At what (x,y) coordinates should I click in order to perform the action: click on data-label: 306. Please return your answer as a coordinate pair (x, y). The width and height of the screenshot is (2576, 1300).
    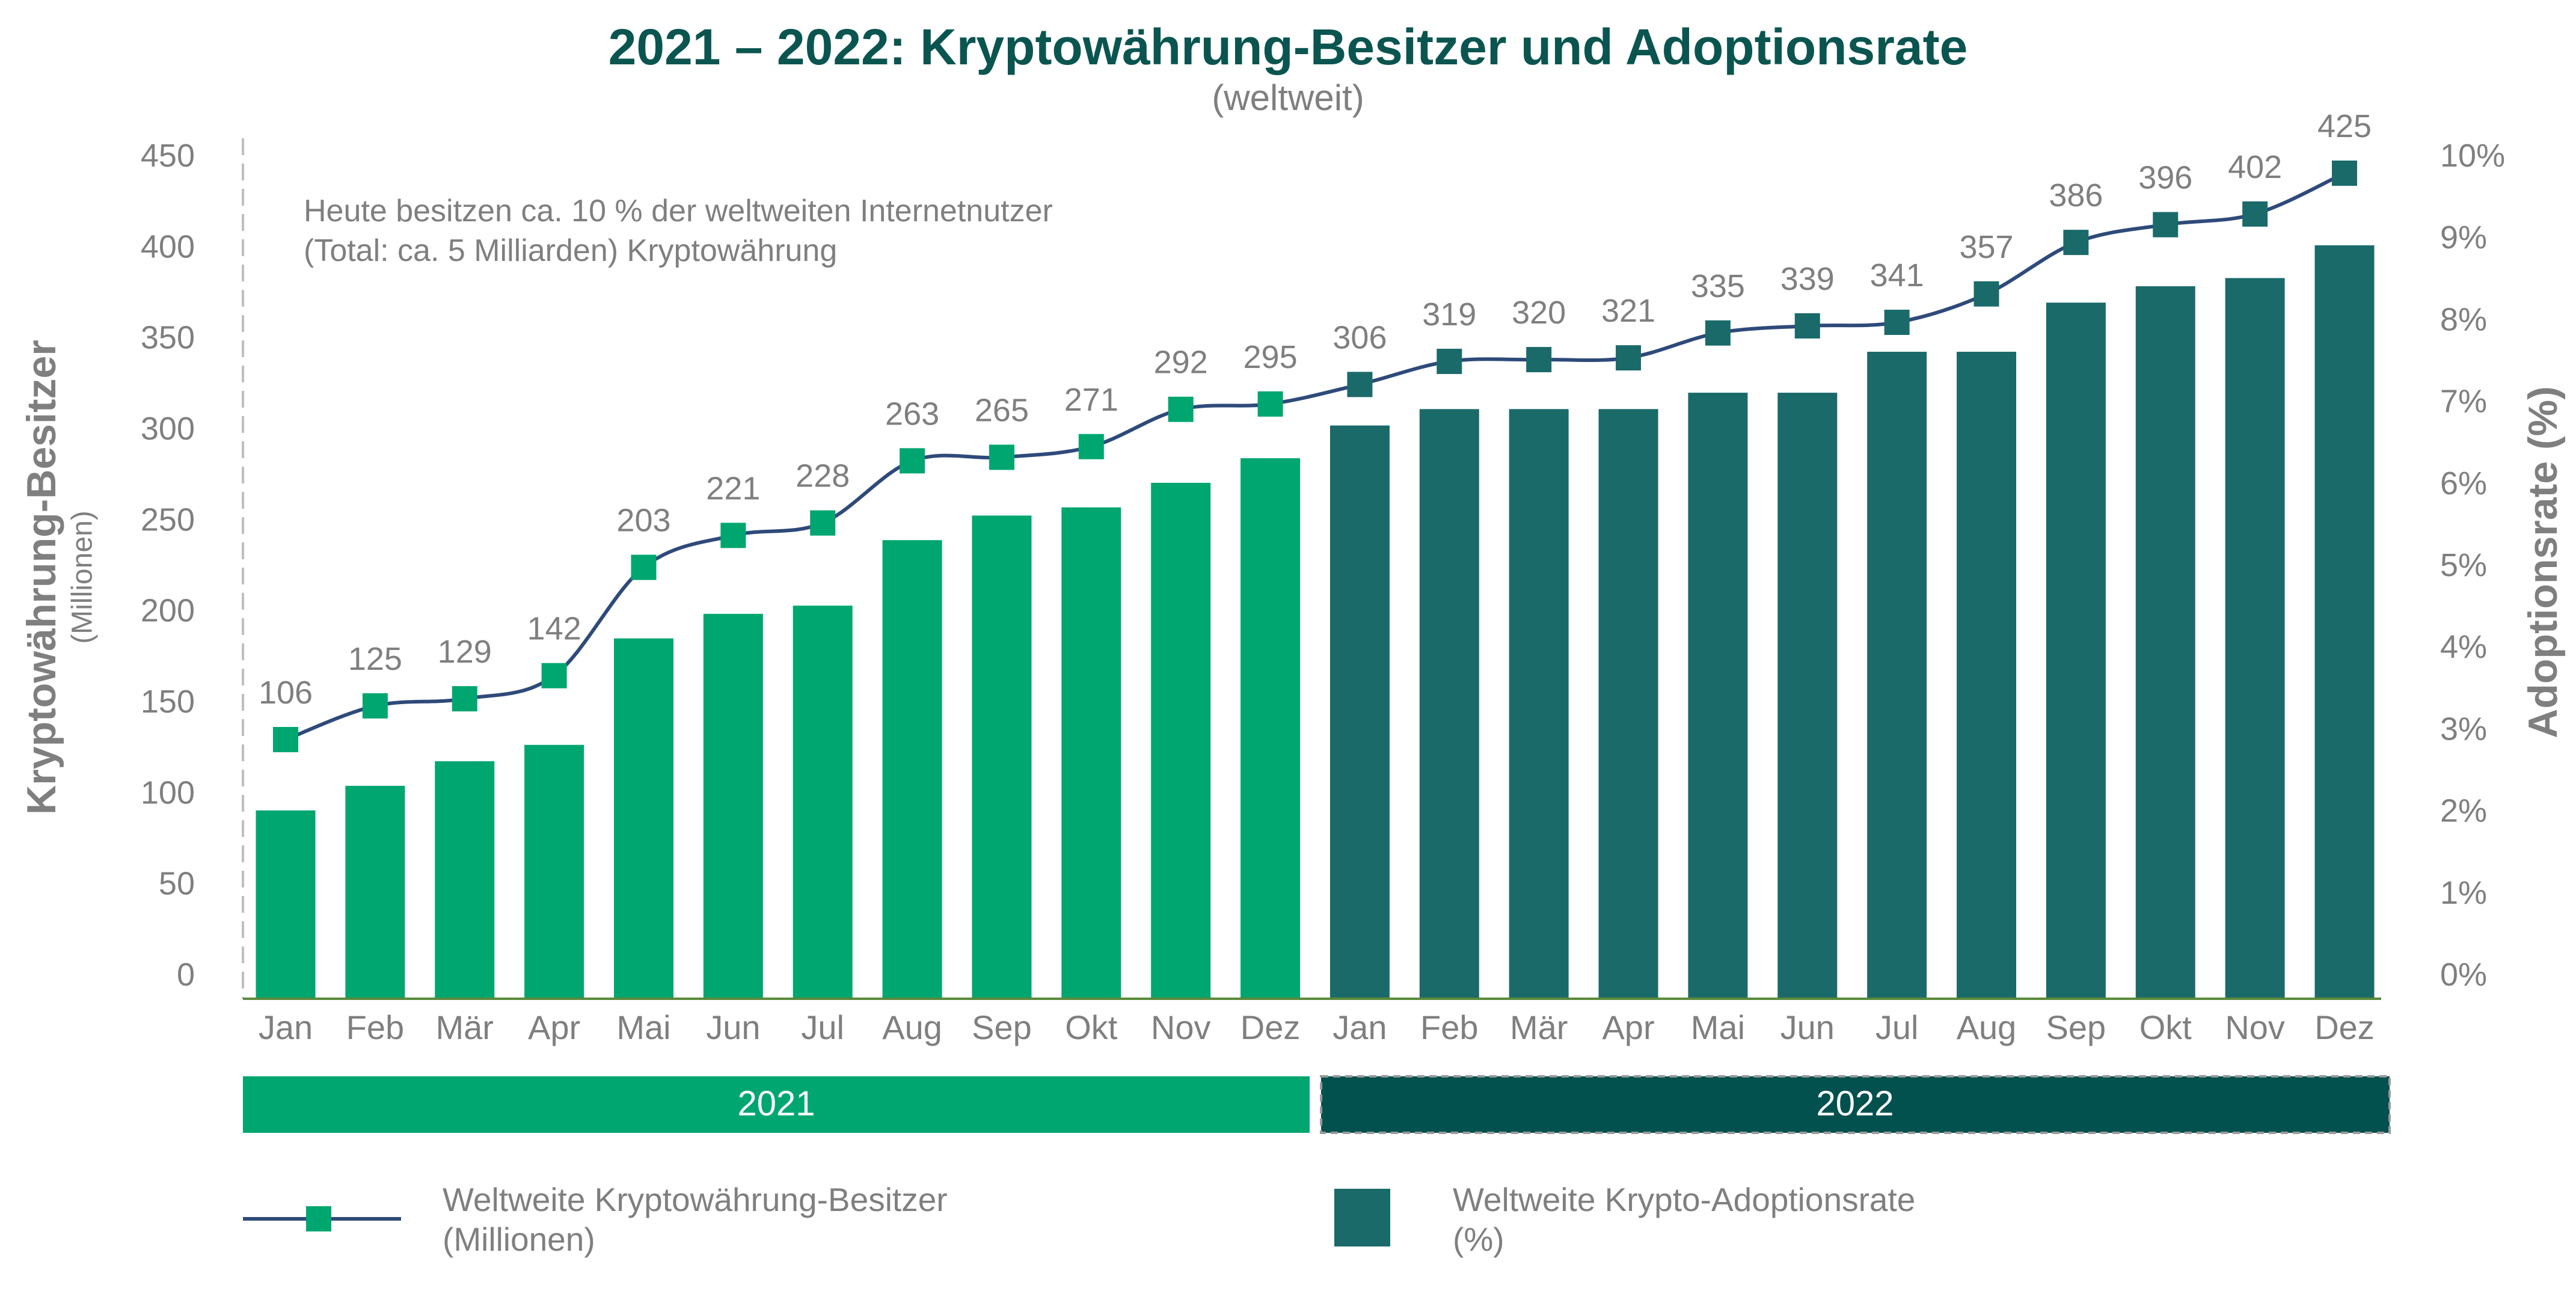
    Looking at the image, I should click on (1360, 337).